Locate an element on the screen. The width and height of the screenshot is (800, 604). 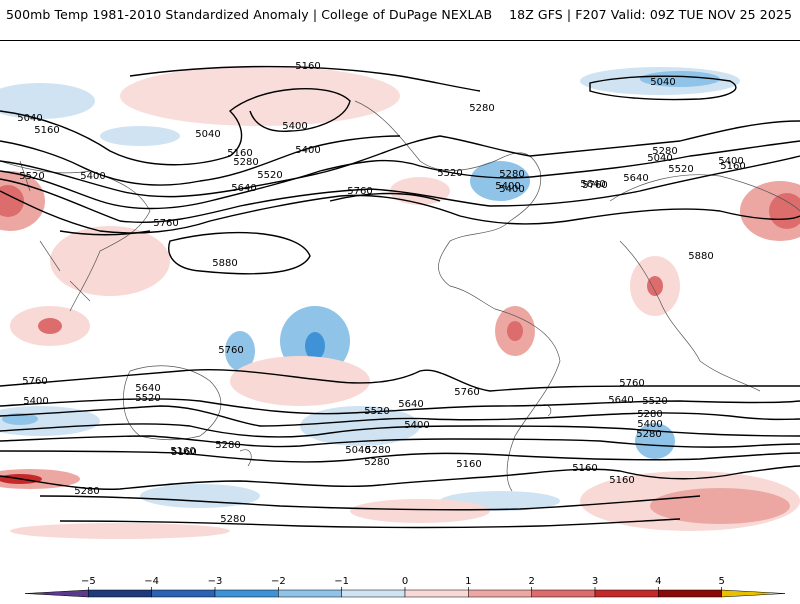
colorbar-tick-label: −3 is located at coordinates (215, 581).